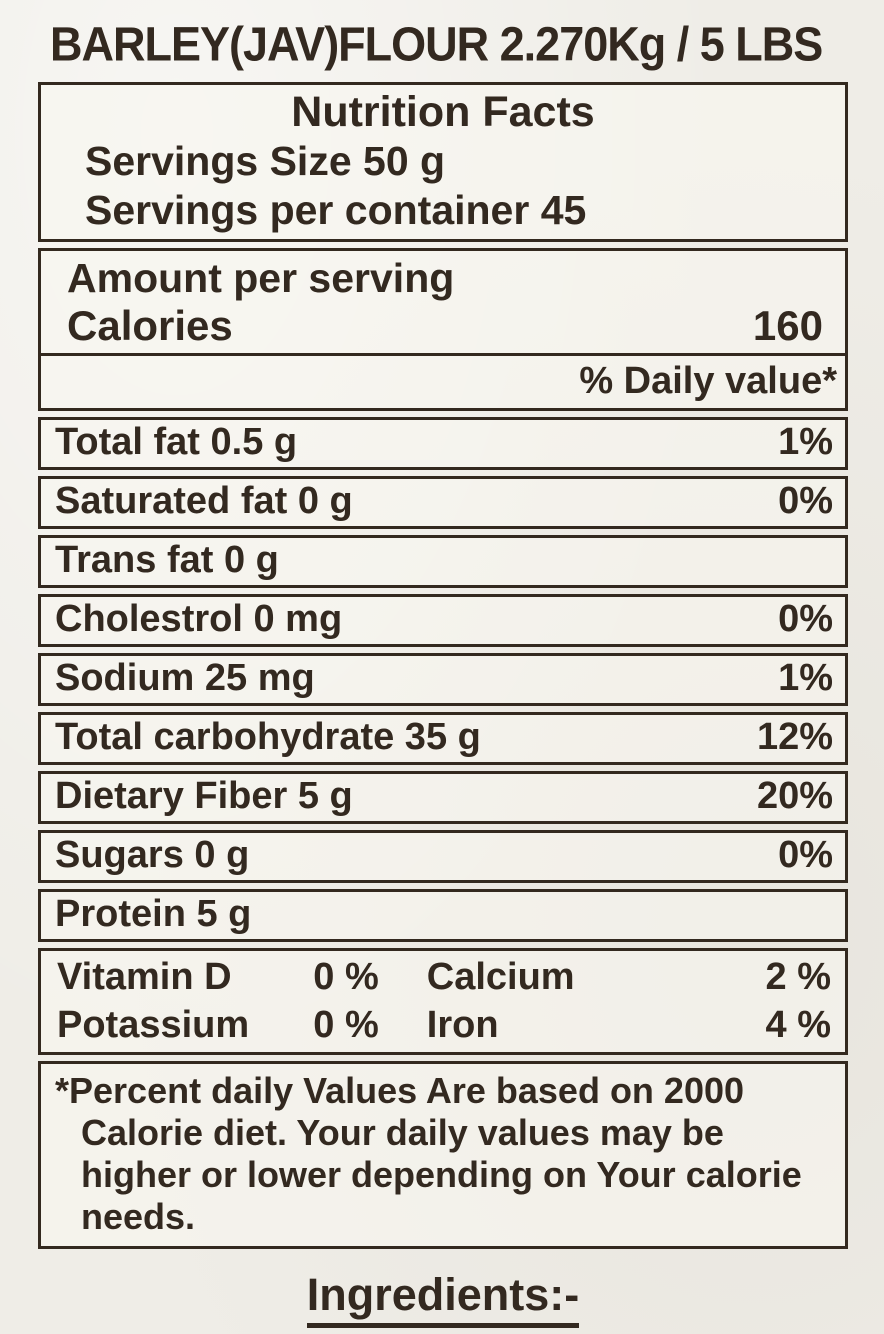 This screenshot has width=884, height=1334. Describe the element at coordinates (500, 977) in the screenshot. I see `micronutrient-name: Calcium` at that location.